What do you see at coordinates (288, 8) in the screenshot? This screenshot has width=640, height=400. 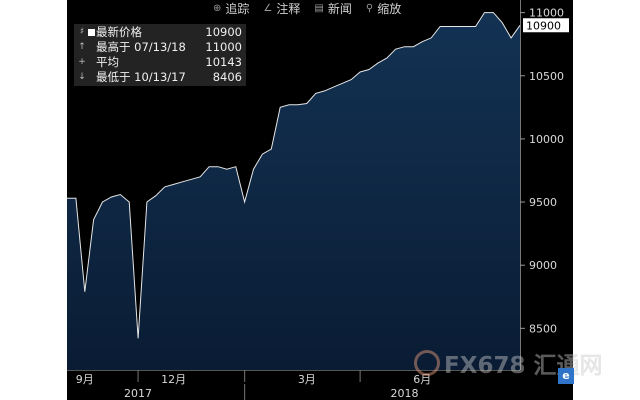 I see `toolbar-annotate-label: 注释` at bounding box center [288, 8].